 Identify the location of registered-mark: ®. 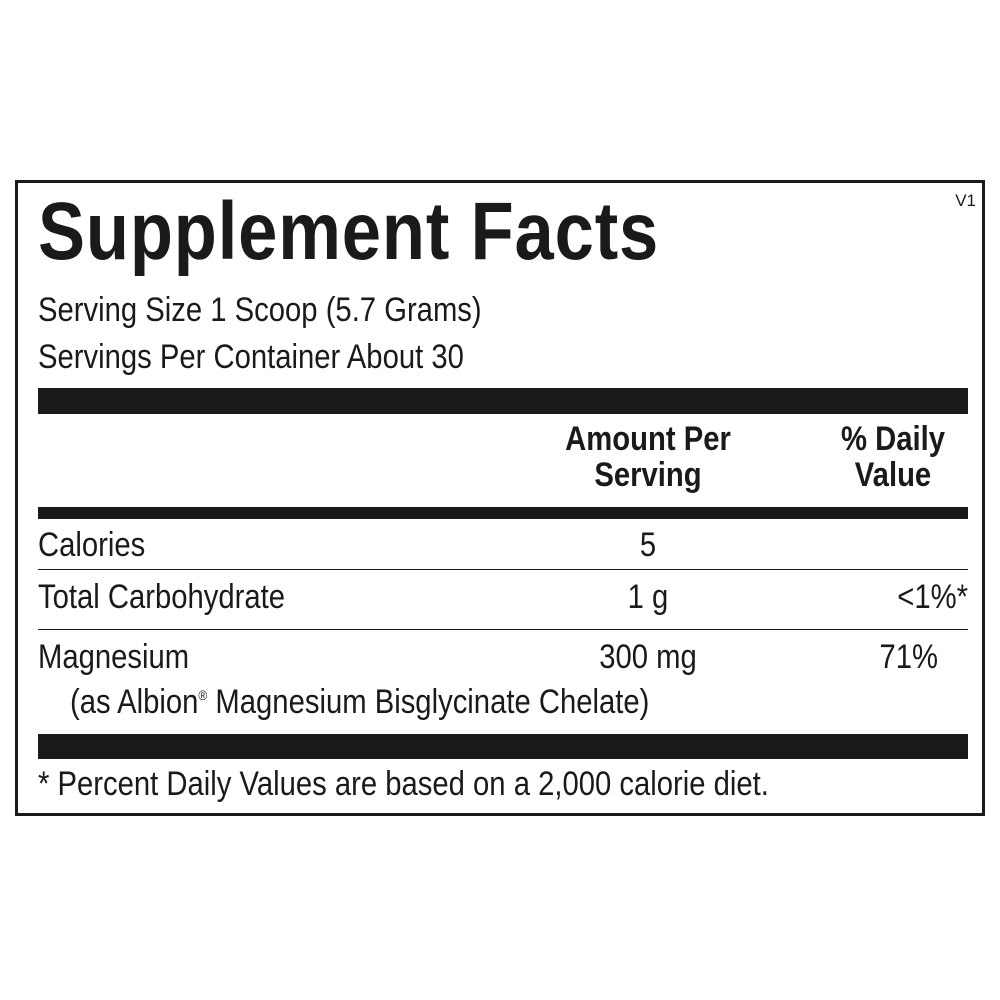
(203, 695).